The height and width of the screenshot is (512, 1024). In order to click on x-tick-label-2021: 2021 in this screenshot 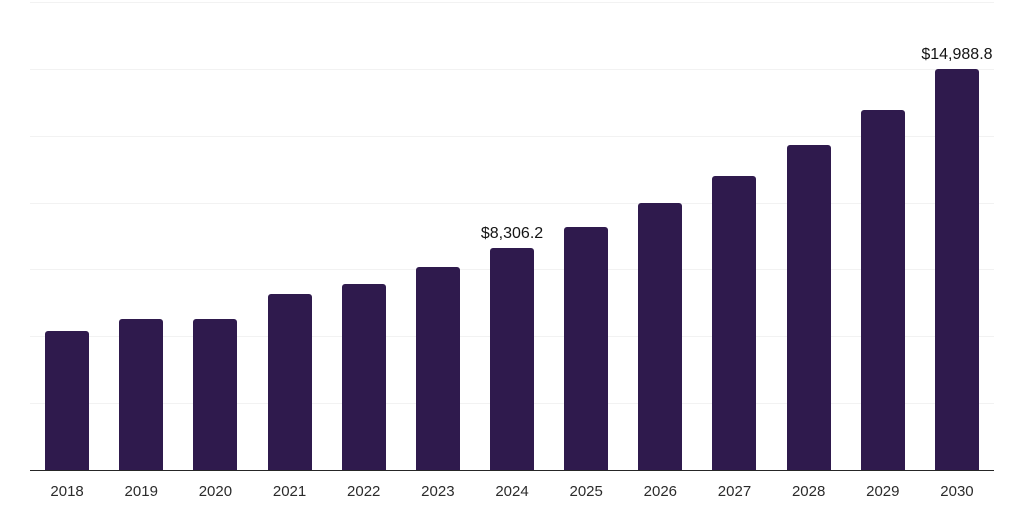, I will do `click(289, 491)`.